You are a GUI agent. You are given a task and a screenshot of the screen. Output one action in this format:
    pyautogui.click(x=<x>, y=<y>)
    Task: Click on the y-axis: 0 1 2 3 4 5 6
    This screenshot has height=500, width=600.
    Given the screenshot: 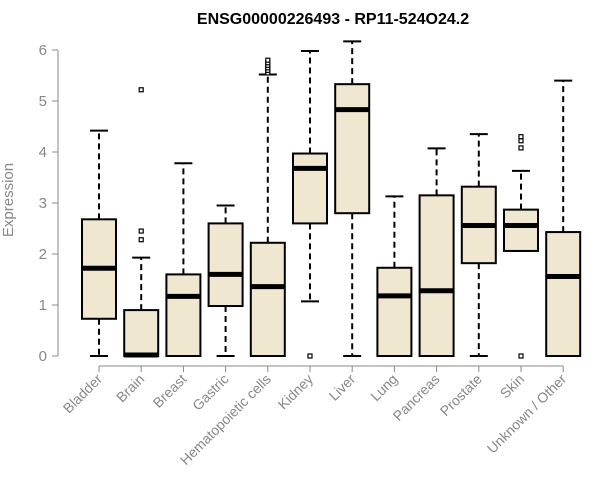 What is the action you would take?
    pyautogui.click(x=49, y=203)
    